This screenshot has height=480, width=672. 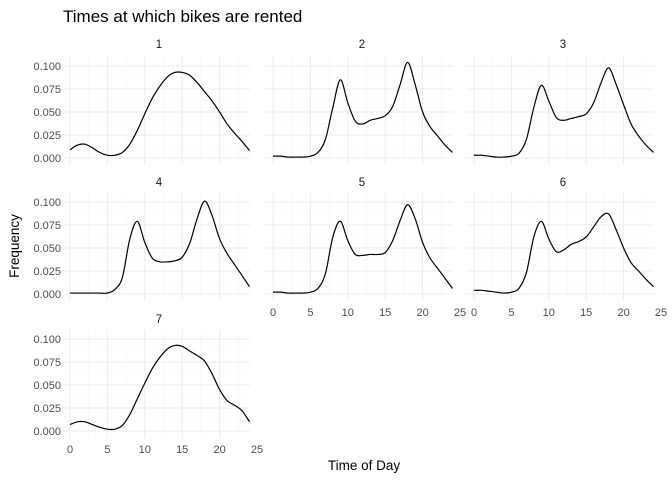 What do you see at coordinates (563, 45) in the screenshot?
I see `facet-strip-label: 3` at bounding box center [563, 45].